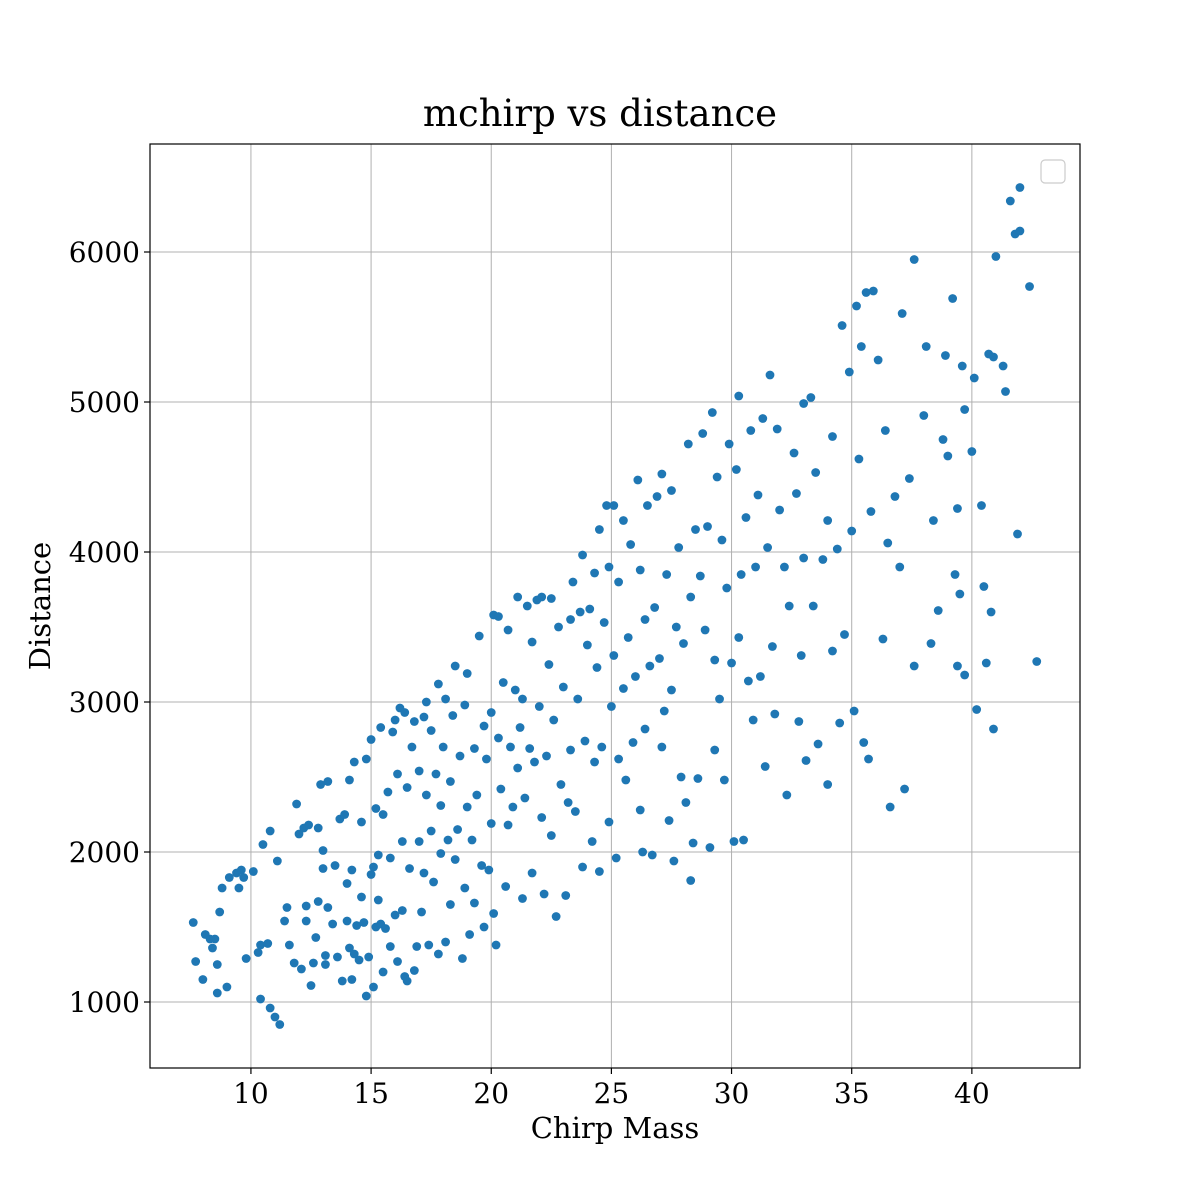 The image size is (1200, 1200). I want to click on y-tick-label: 4000, so click(104, 552).